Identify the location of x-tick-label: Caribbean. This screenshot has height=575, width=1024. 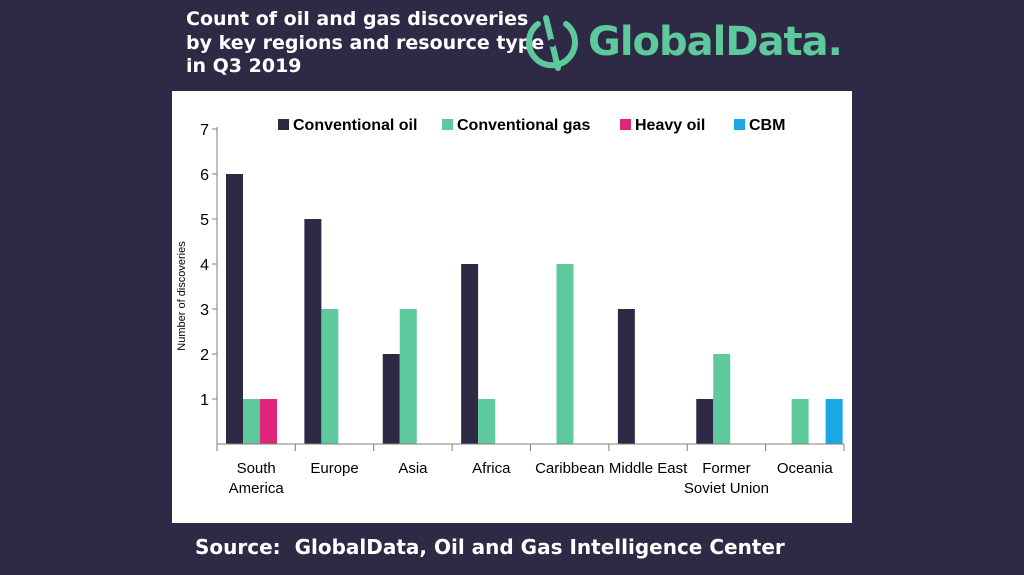
(569, 468).